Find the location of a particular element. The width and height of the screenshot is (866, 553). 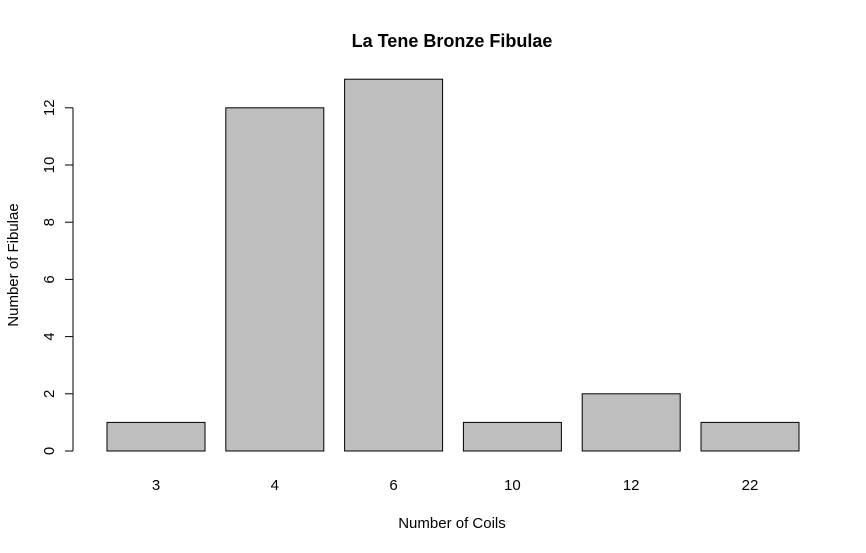

y-tick-label-8: 8 is located at coordinates (49, 222).